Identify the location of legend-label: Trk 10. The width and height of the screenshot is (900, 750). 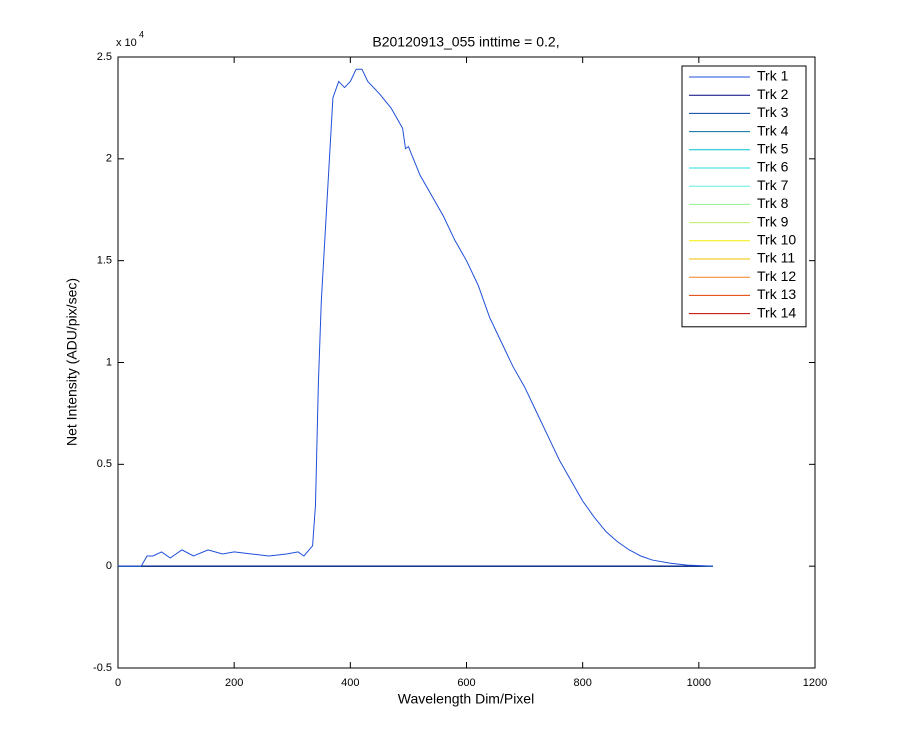
(776, 240).